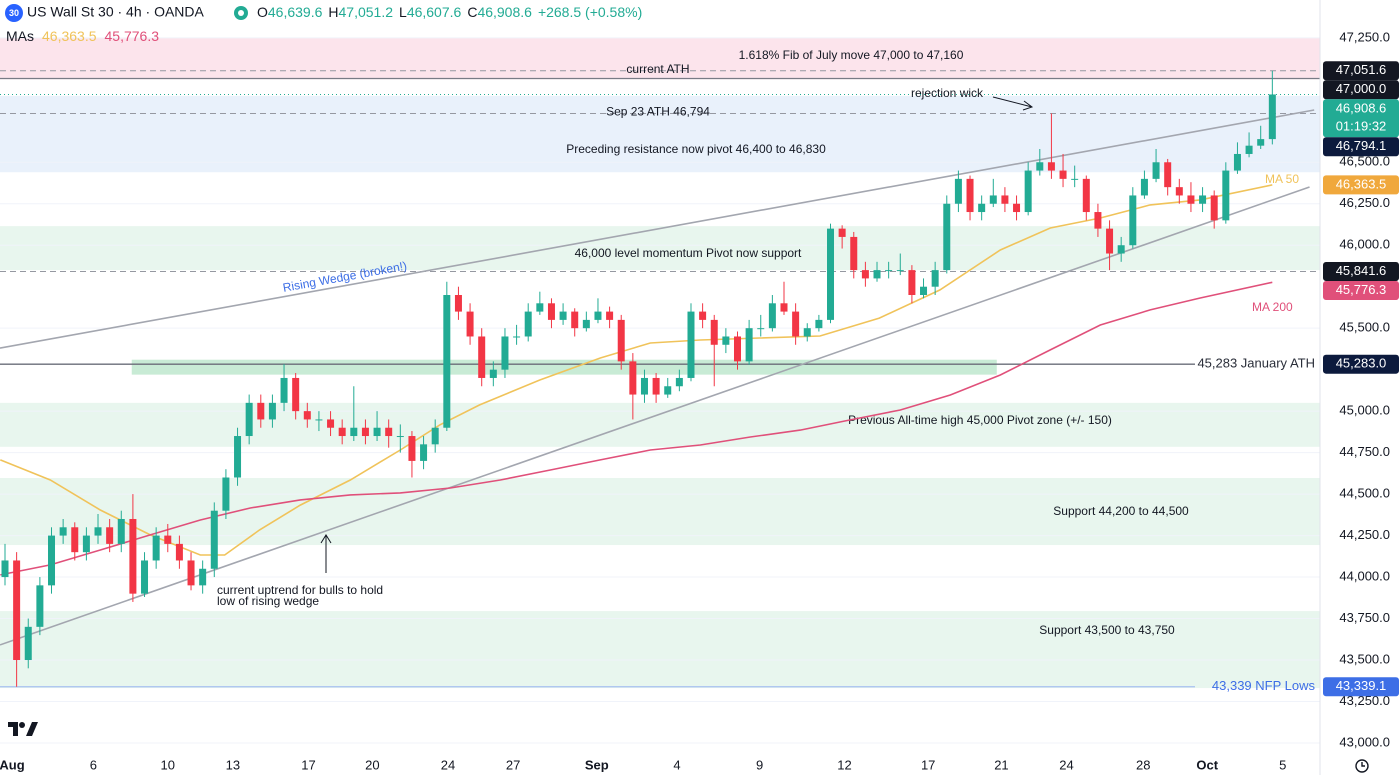 The height and width of the screenshot is (775, 1400). Describe the element at coordinates (676, 764) in the screenshot. I see `x-tick-label: 4` at that location.